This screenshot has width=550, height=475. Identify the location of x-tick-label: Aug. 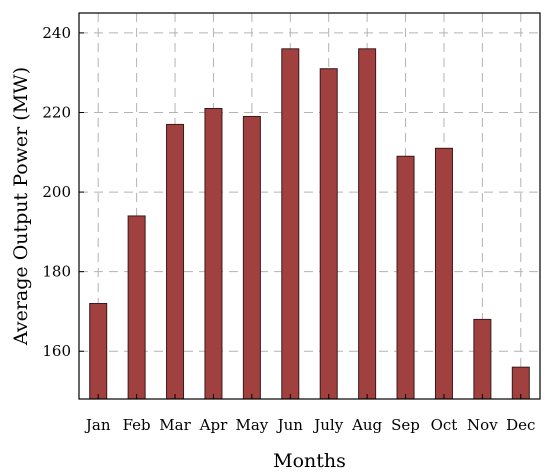
(366, 425).